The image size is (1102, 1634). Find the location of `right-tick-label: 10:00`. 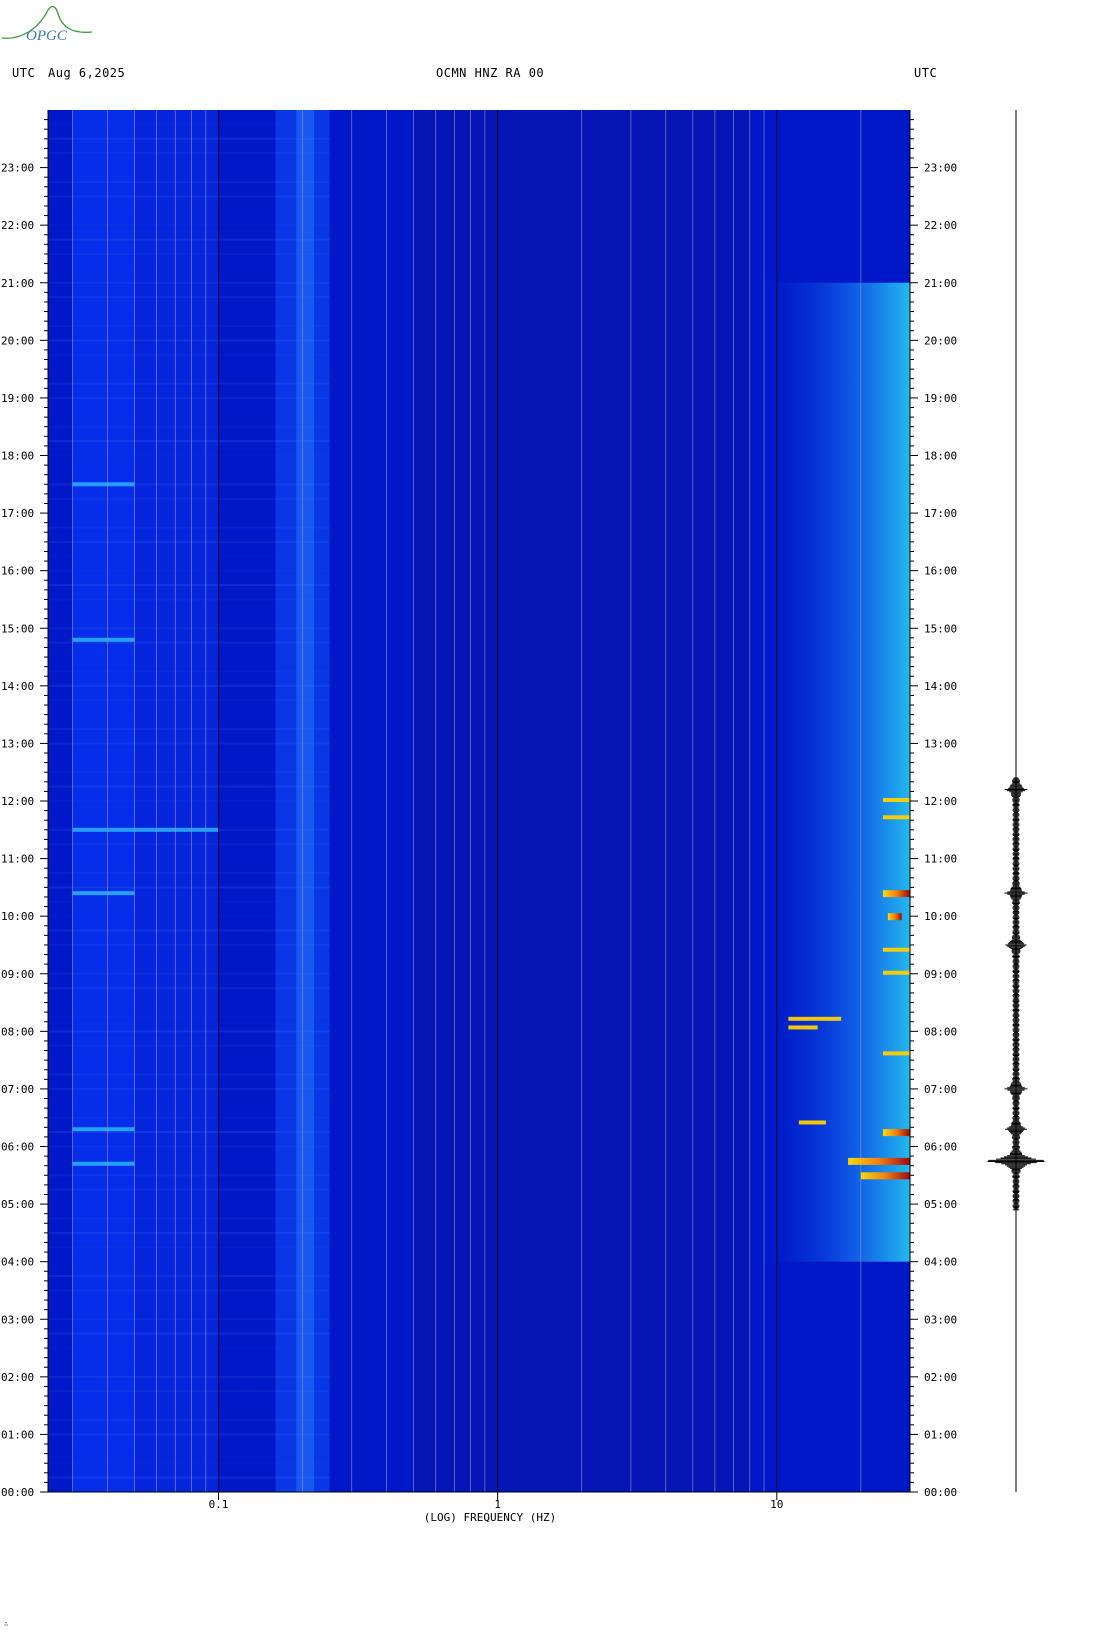

right-tick-label: 10:00 is located at coordinates (940, 916).